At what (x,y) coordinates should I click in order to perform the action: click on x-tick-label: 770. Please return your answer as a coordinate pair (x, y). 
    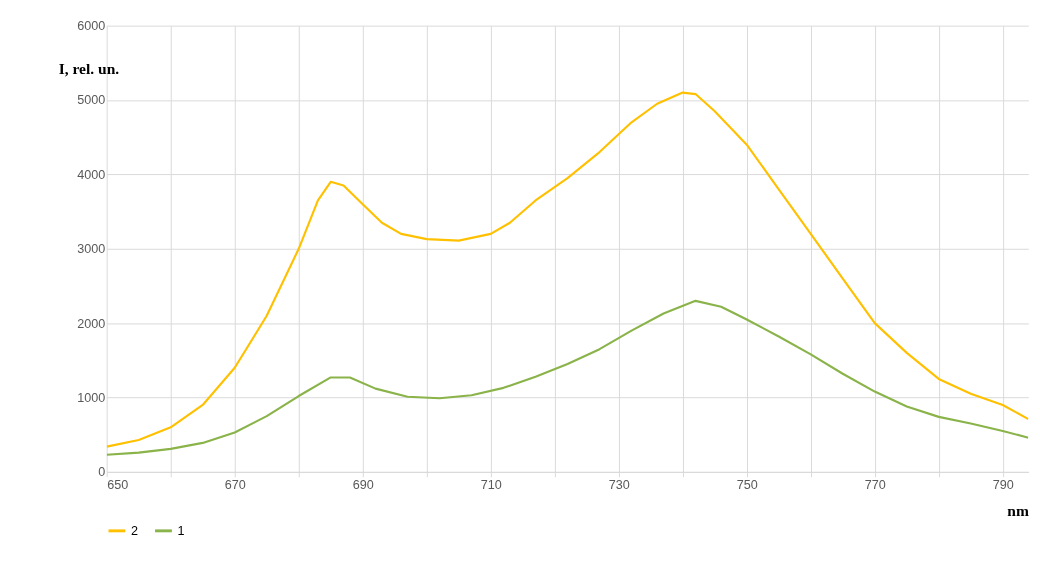
    Looking at the image, I should click on (875, 484).